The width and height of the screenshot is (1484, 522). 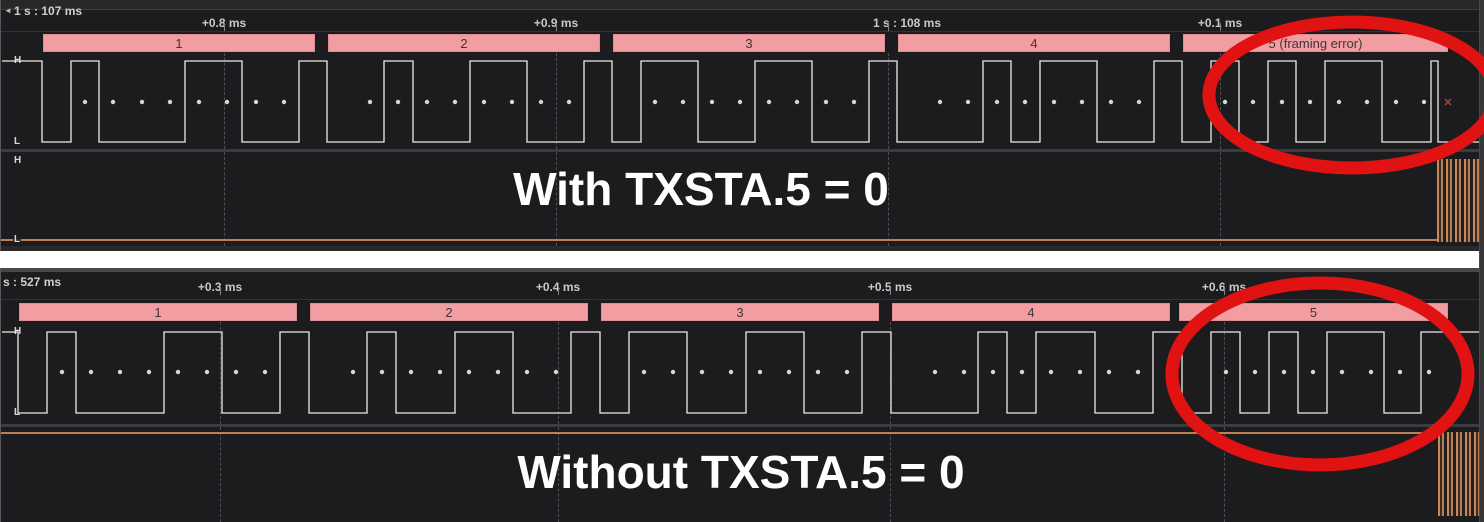 I want to click on timeline-ruler: s : 527 ms +0.3 ms +0.4 ms +0.5 ms +0.6 ms, so click(x=742, y=286).